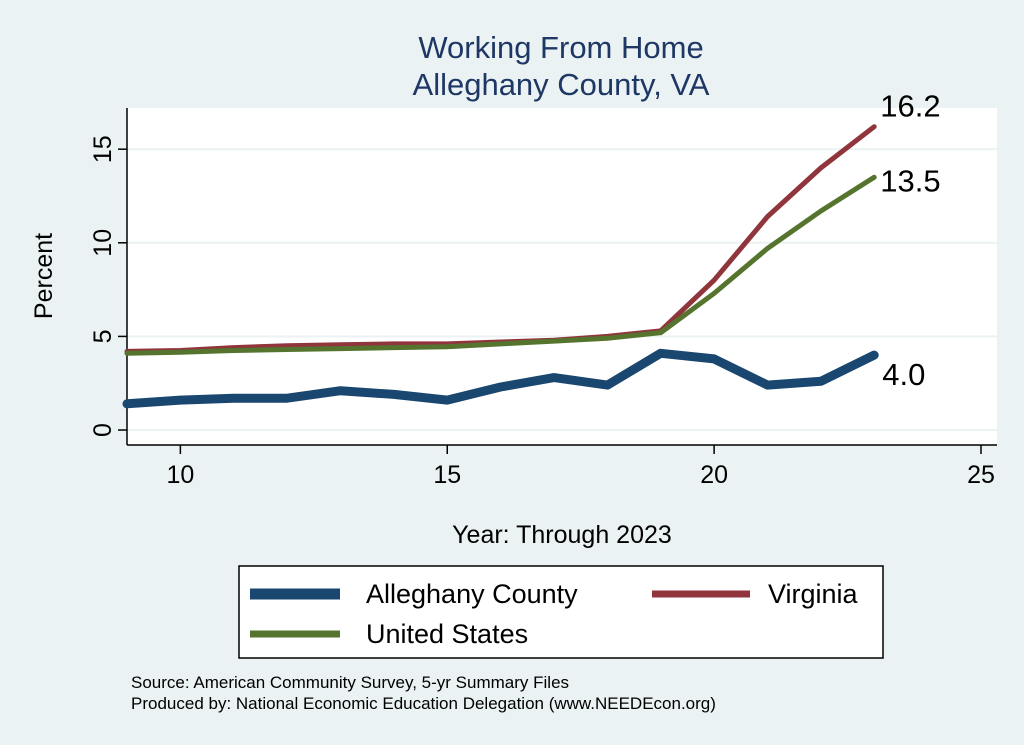 The width and height of the screenshot is (1024, 745). I want to click on legend-label: Virginia, so click(813, 594).